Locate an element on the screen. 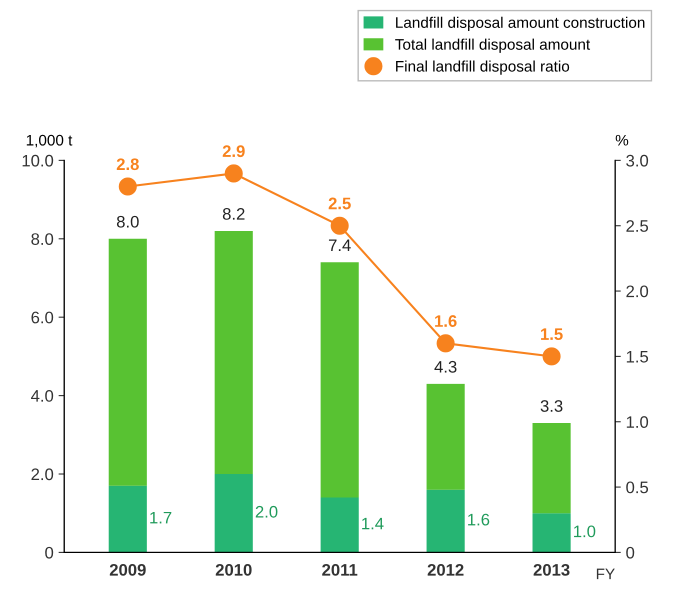  y-tick-label: 10.0 is located at coordinates (38, 160).